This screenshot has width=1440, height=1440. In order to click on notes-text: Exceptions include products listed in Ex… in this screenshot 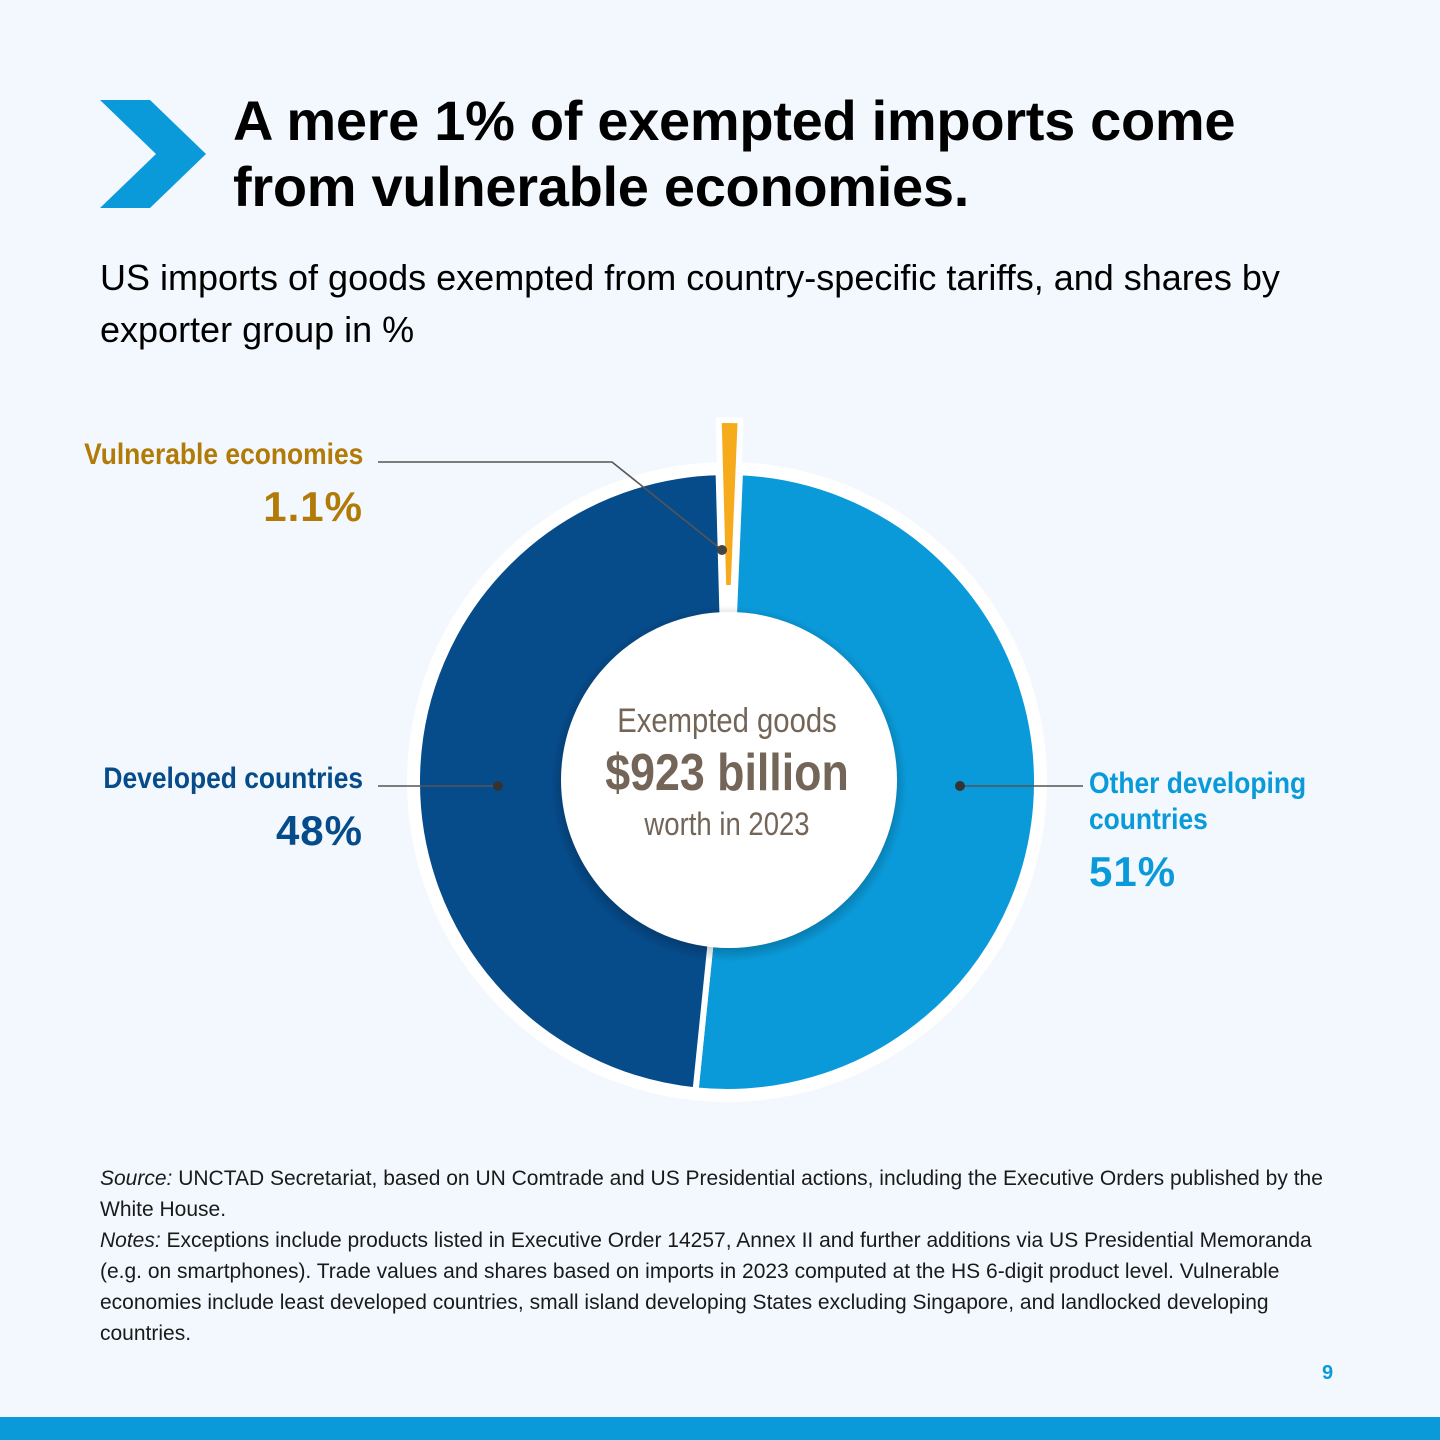, I will do `click(706, 1287)`.